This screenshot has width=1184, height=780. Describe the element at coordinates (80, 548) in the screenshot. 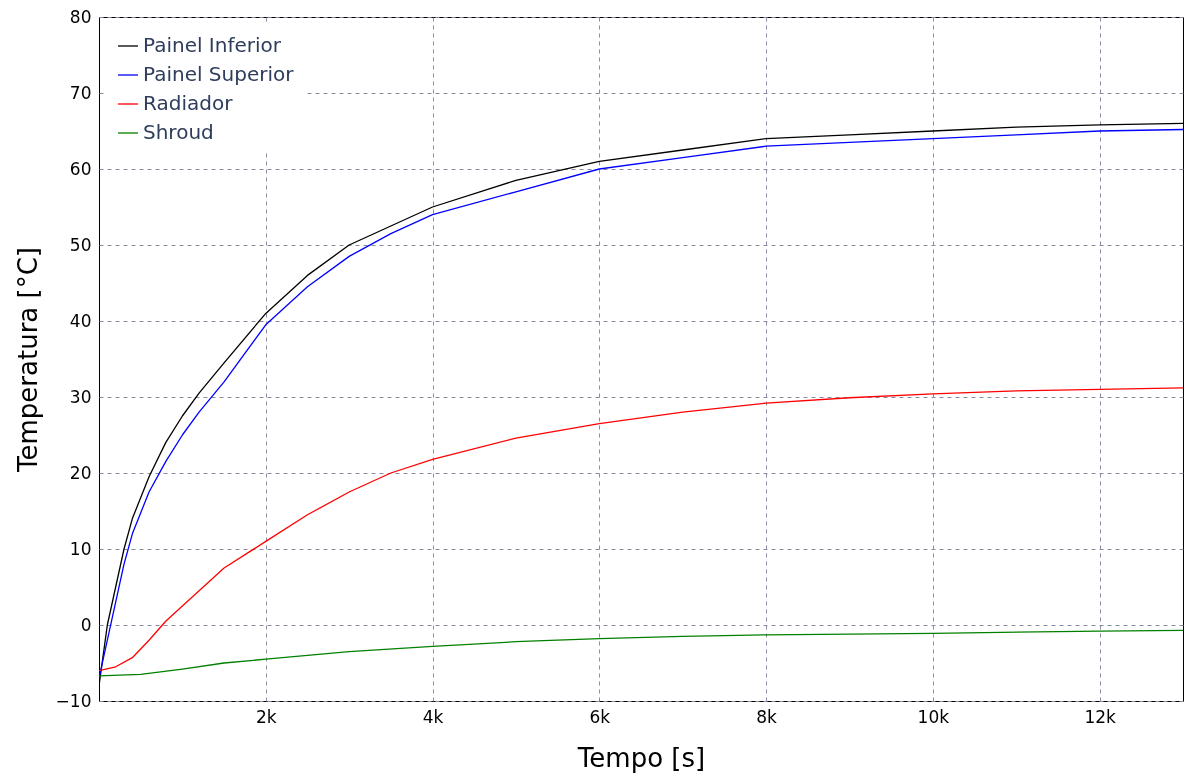

I see `y-tick-label: 10` at that location.